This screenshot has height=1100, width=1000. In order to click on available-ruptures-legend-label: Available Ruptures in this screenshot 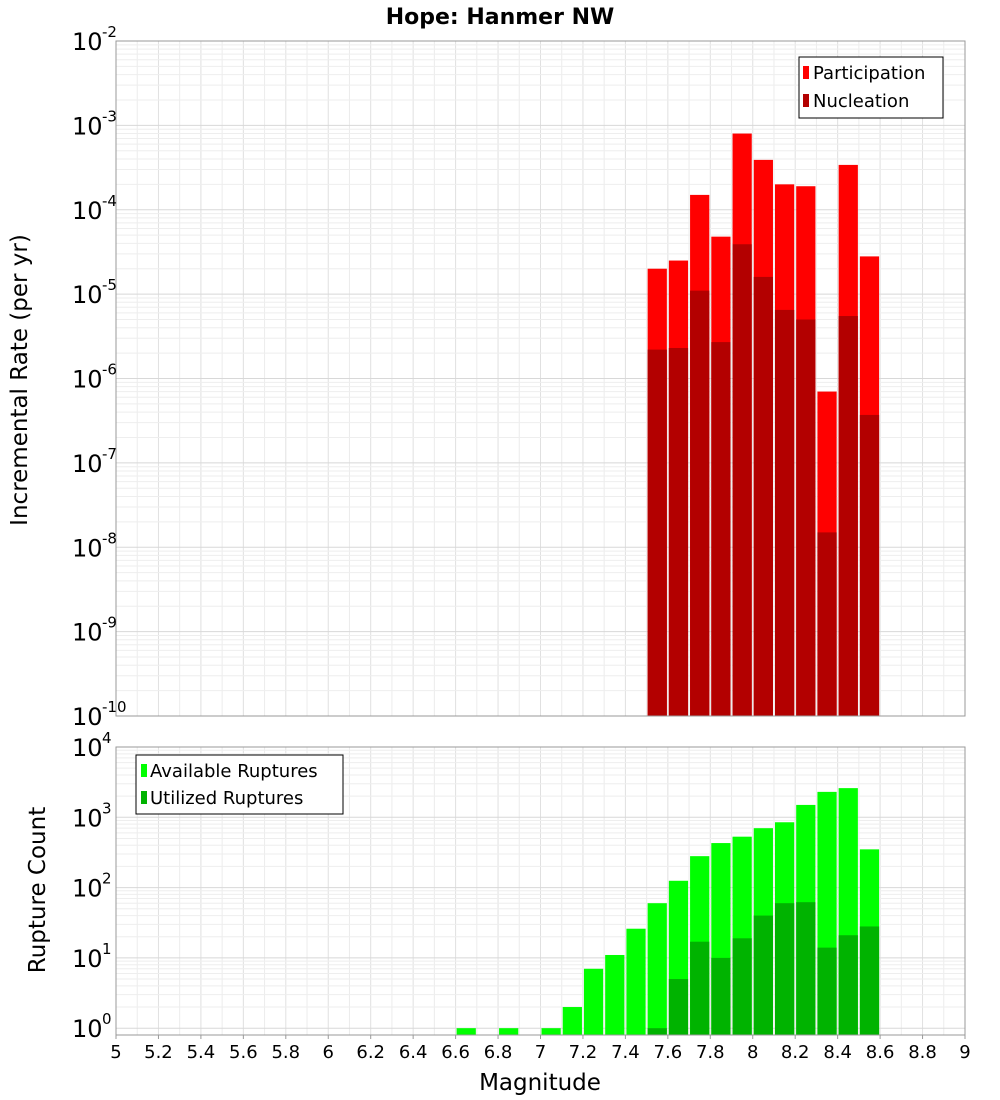, I will do `click(234, 771)`.